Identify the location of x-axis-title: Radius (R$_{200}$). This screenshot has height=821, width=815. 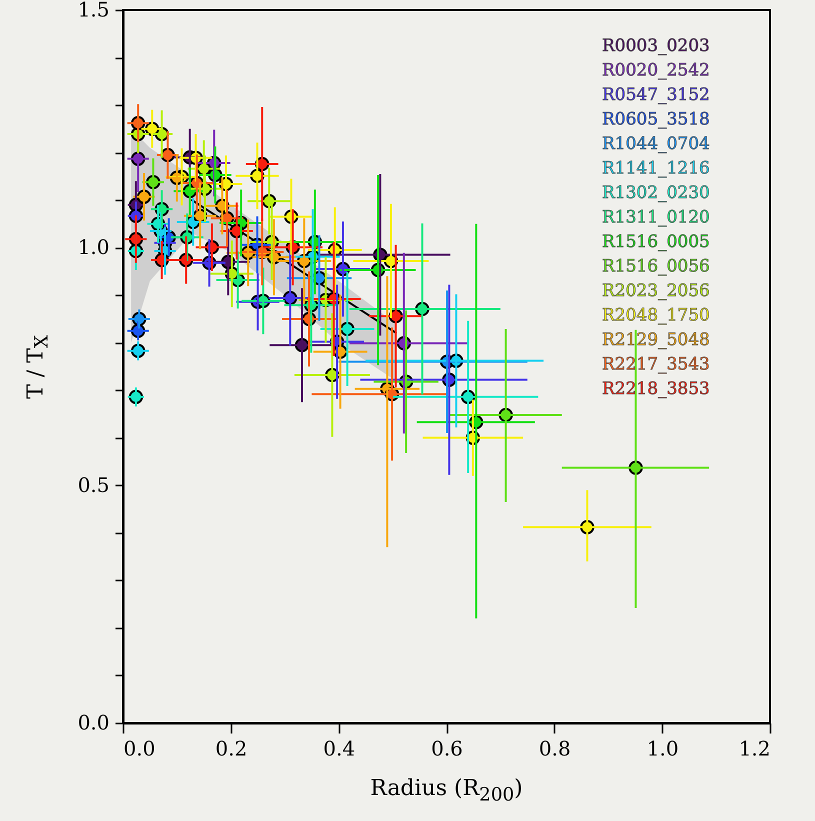
(446, 791).